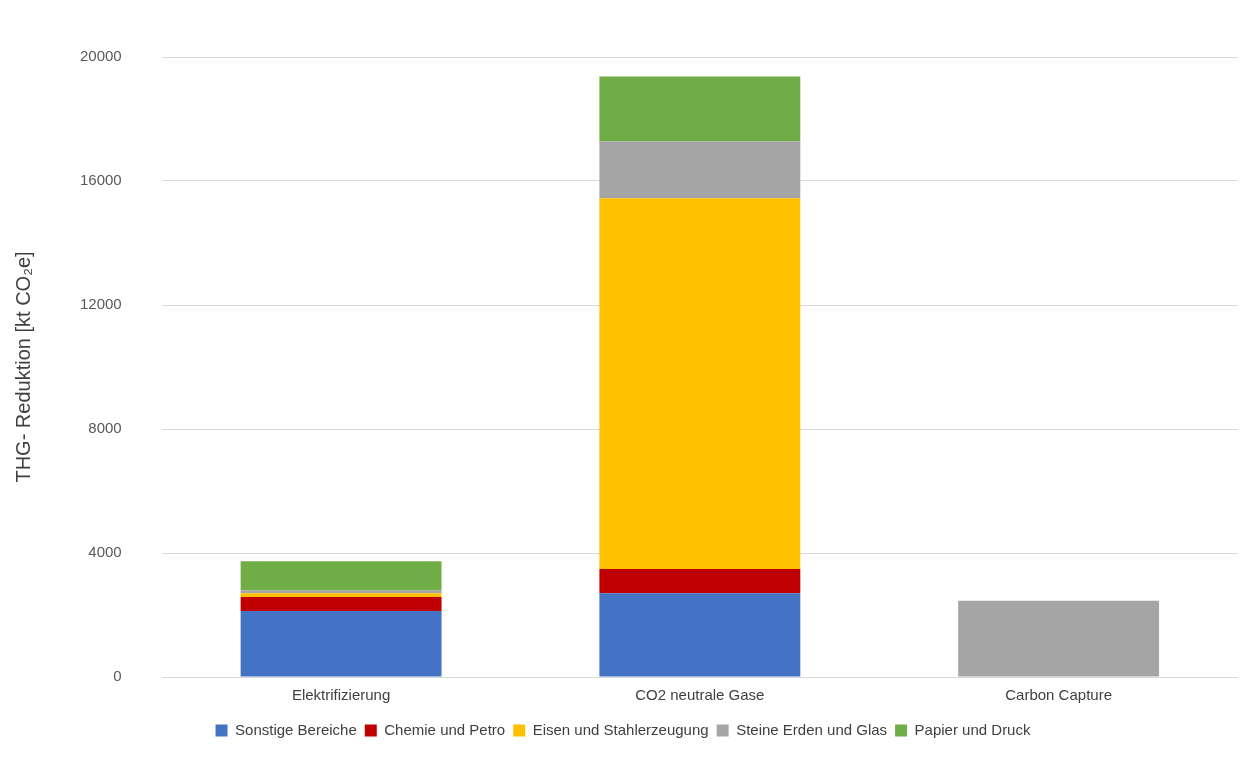 Image resolution: width=1256 pixels, height=759 pixels. What do you see at coordinates (445, 729) in the screenshot?
I see `legend-label: Chemie und Petro` at bounding box center [445, 729].